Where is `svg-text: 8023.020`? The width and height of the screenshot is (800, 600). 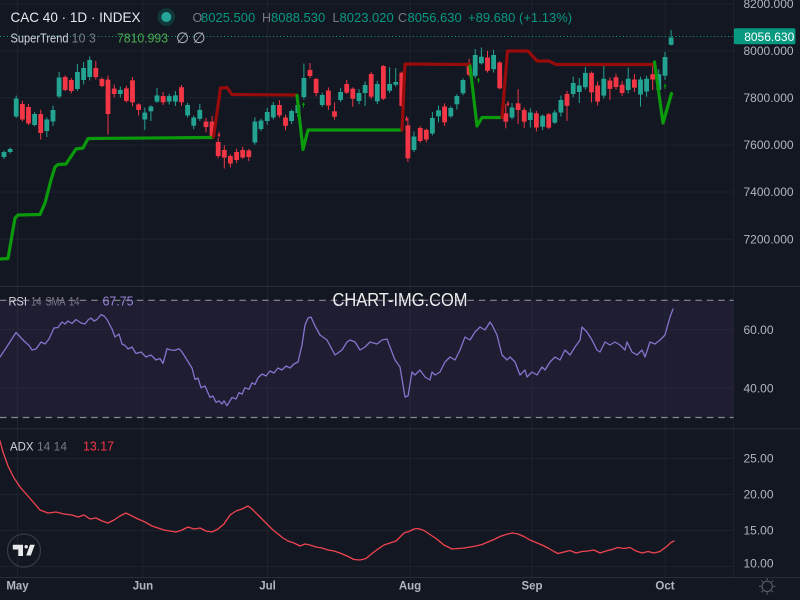 svg-text: 8023.020 is located at coordinates (367, 17).